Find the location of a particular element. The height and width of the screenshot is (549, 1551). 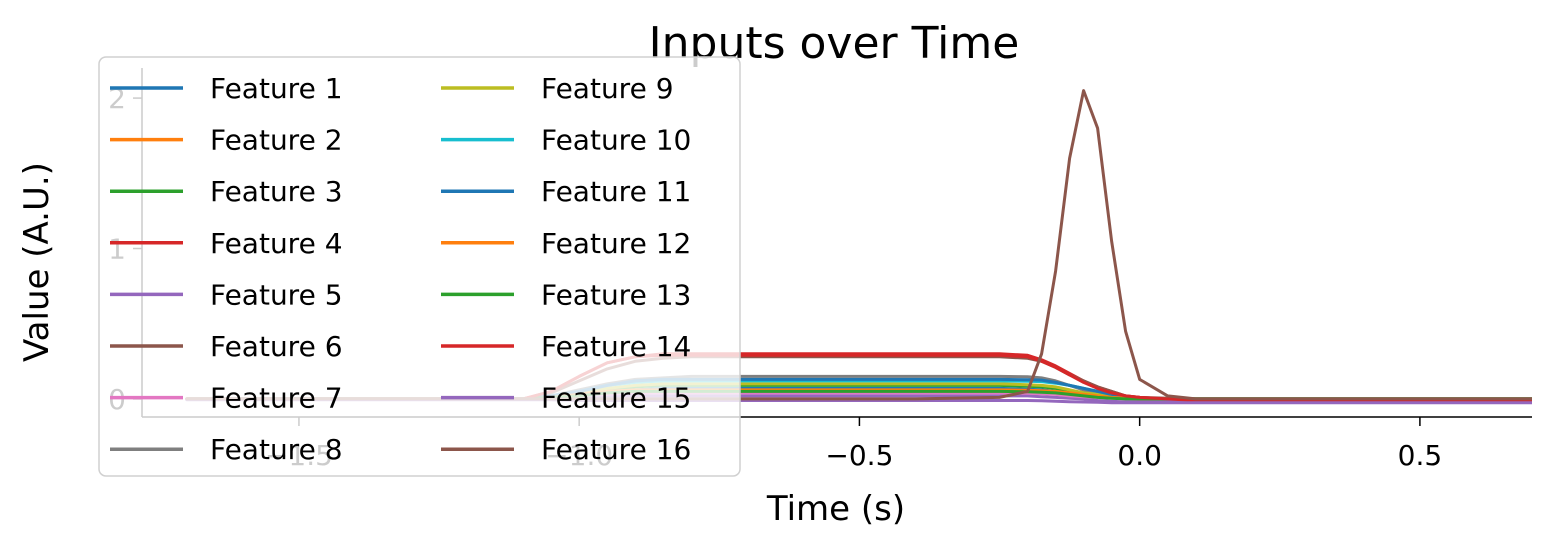

y-axis-label: Value (A.U.) is located at coordinates (37, 262).